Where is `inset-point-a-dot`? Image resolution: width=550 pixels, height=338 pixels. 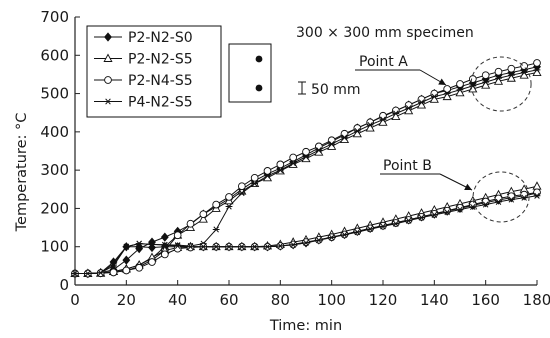
inset-point-a-dot is located at coordinates (259, 88).